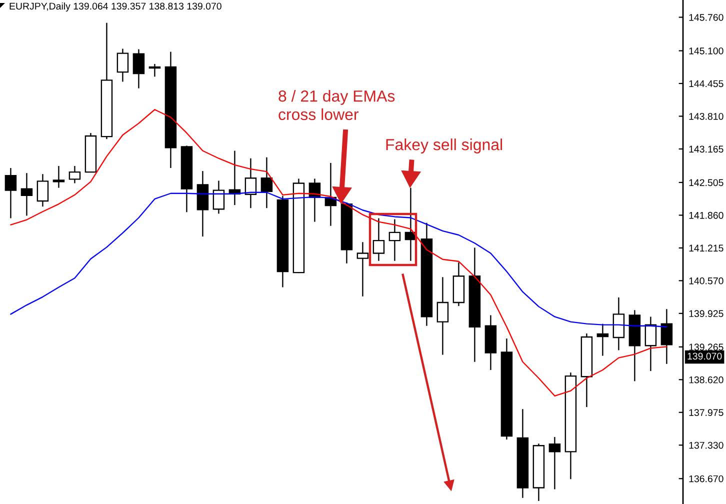 The image size is (726, 504). What do you see at coordinates (706, 17) in the screenshot?
I see `y-tick-label: 145.760` at bounding box center [706, 17].